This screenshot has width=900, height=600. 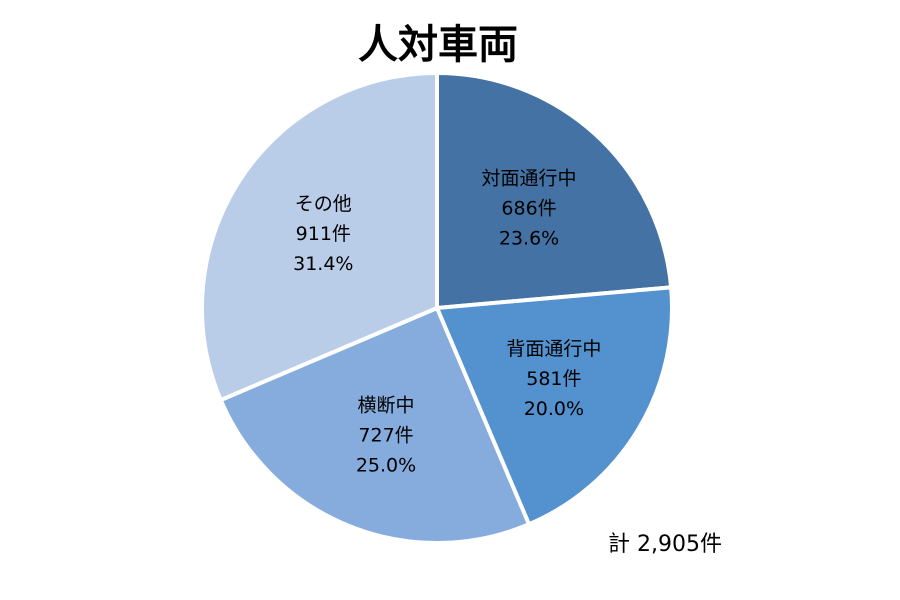 What do you see at coordinates (323, 204) in the screenshot?
I see `slice-name-label: その他` at bounding box center [323, 204].